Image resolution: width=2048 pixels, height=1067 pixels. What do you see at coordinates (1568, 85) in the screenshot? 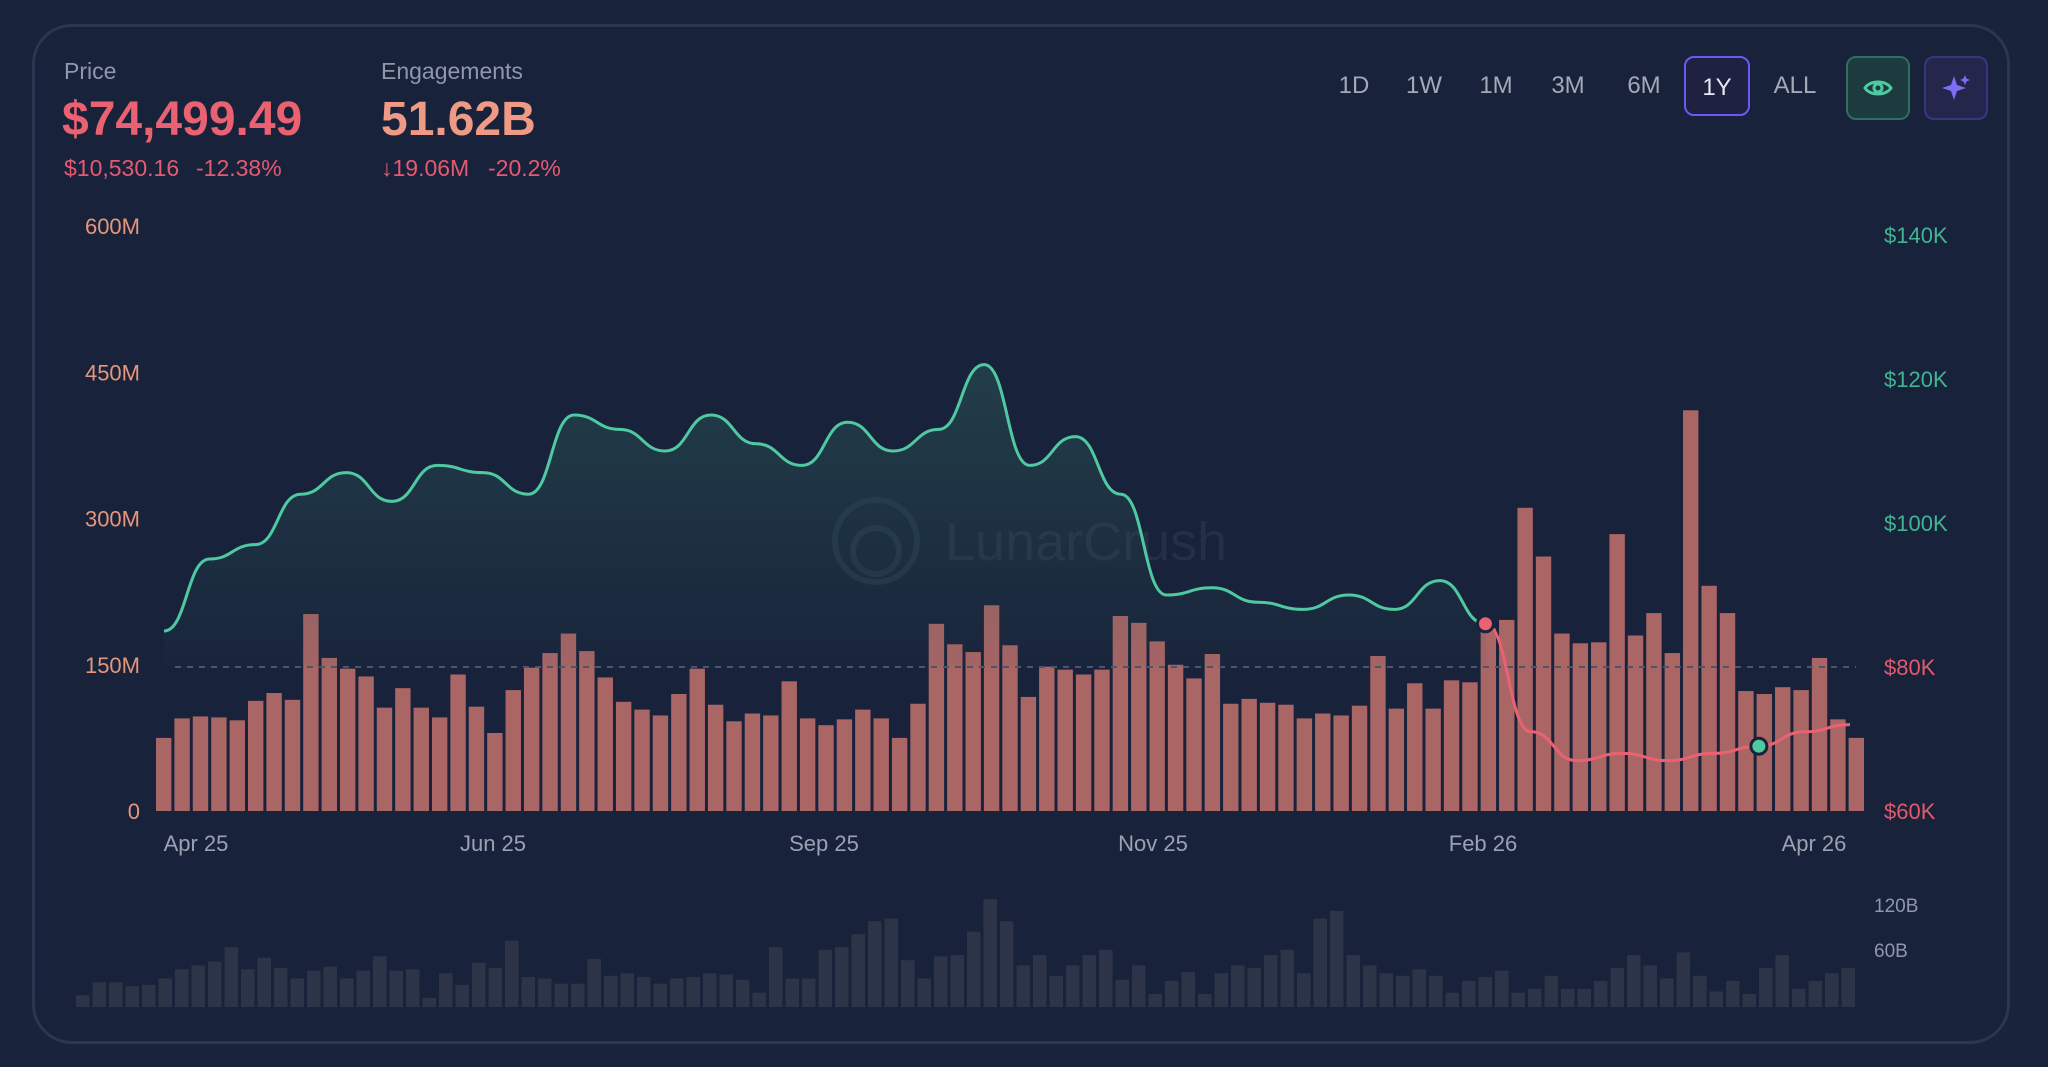
I see `tab-3m: 3M` at bounding box center [1568, 85].